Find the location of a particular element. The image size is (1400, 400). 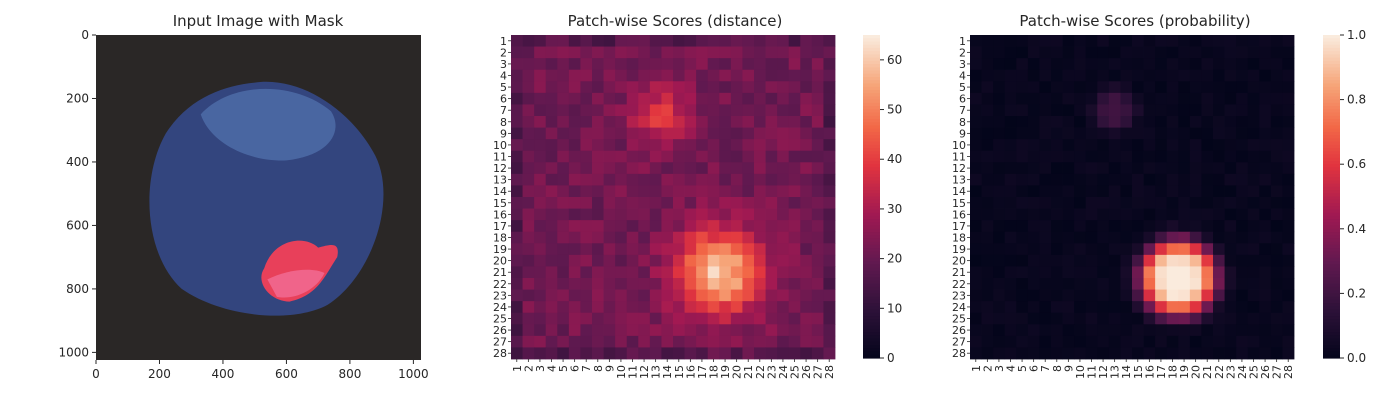

x-tick-label: 17 is located at coordinates (1161, 372).